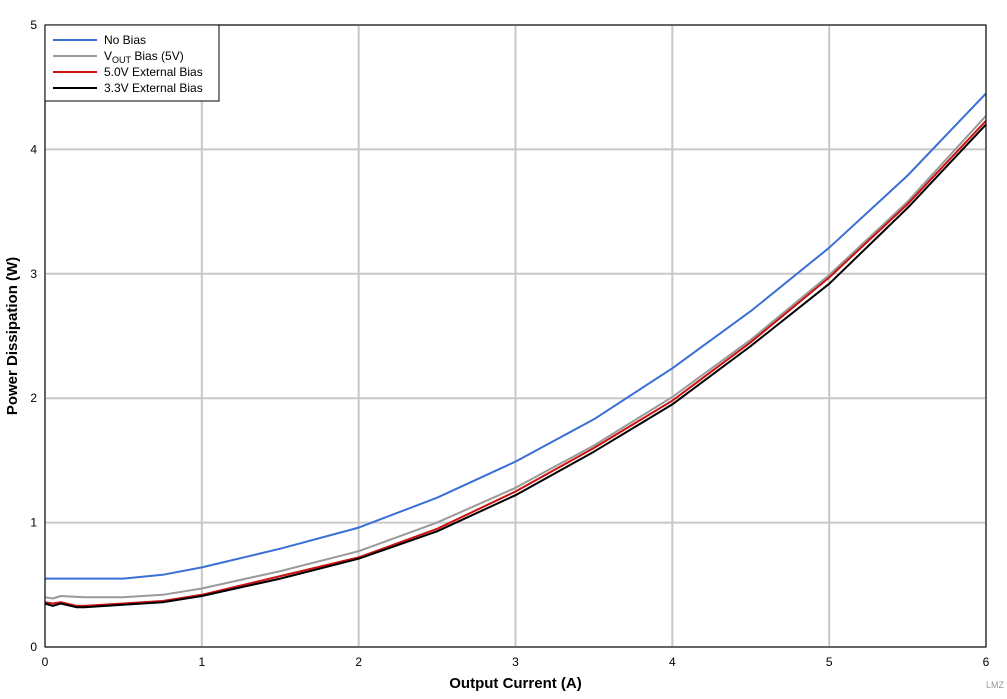 Image resolution: width=1007 pixels, height=699 pixels. What do you see at coordinates (33, 336) in the screenshot?
I see `y-axis-ticks: 0 1 2 3 4 5` at bounding box center [33, 336].